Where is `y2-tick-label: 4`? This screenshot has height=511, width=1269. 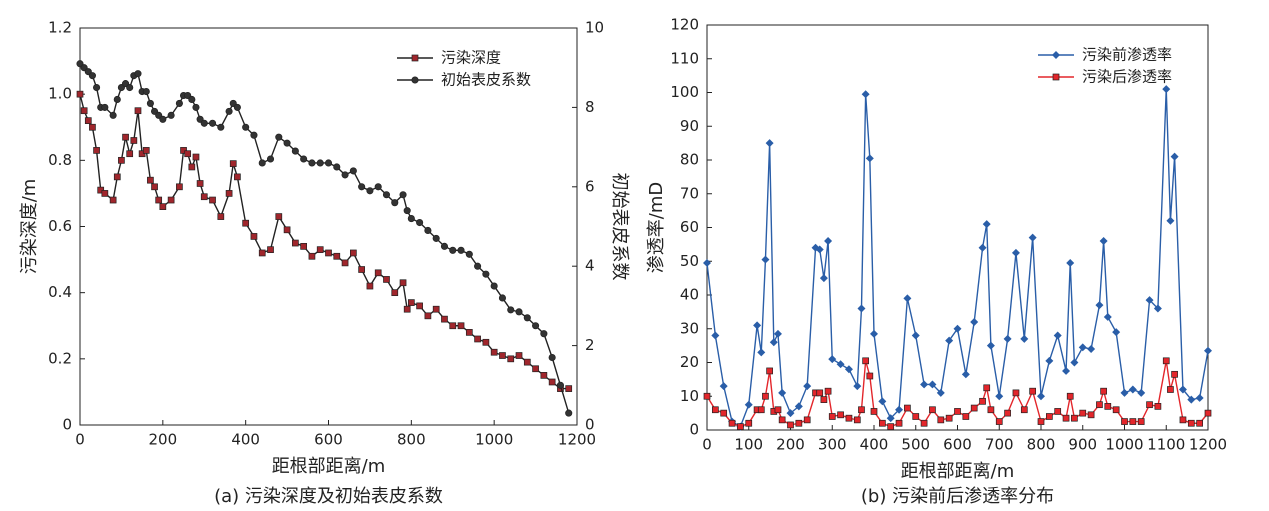 y2-tick-label: 4 is located at coordinates (590, 266).